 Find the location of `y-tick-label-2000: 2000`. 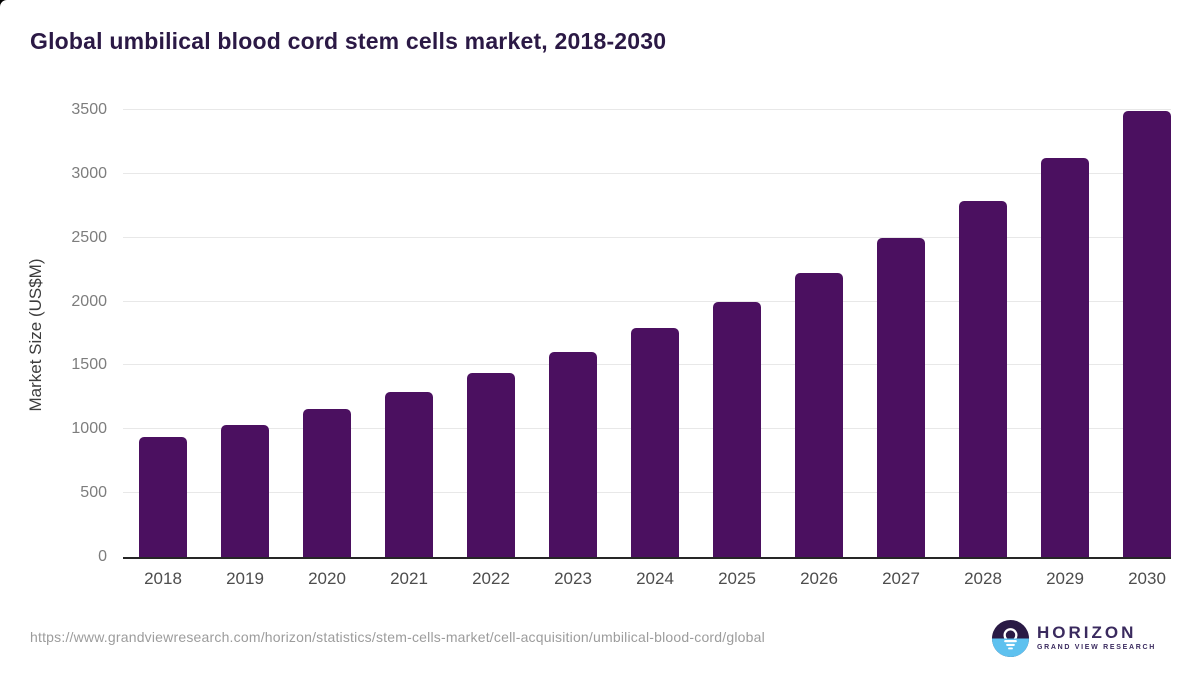

y-tick-label-2000: 2000 is located at coordinates (89, 301).